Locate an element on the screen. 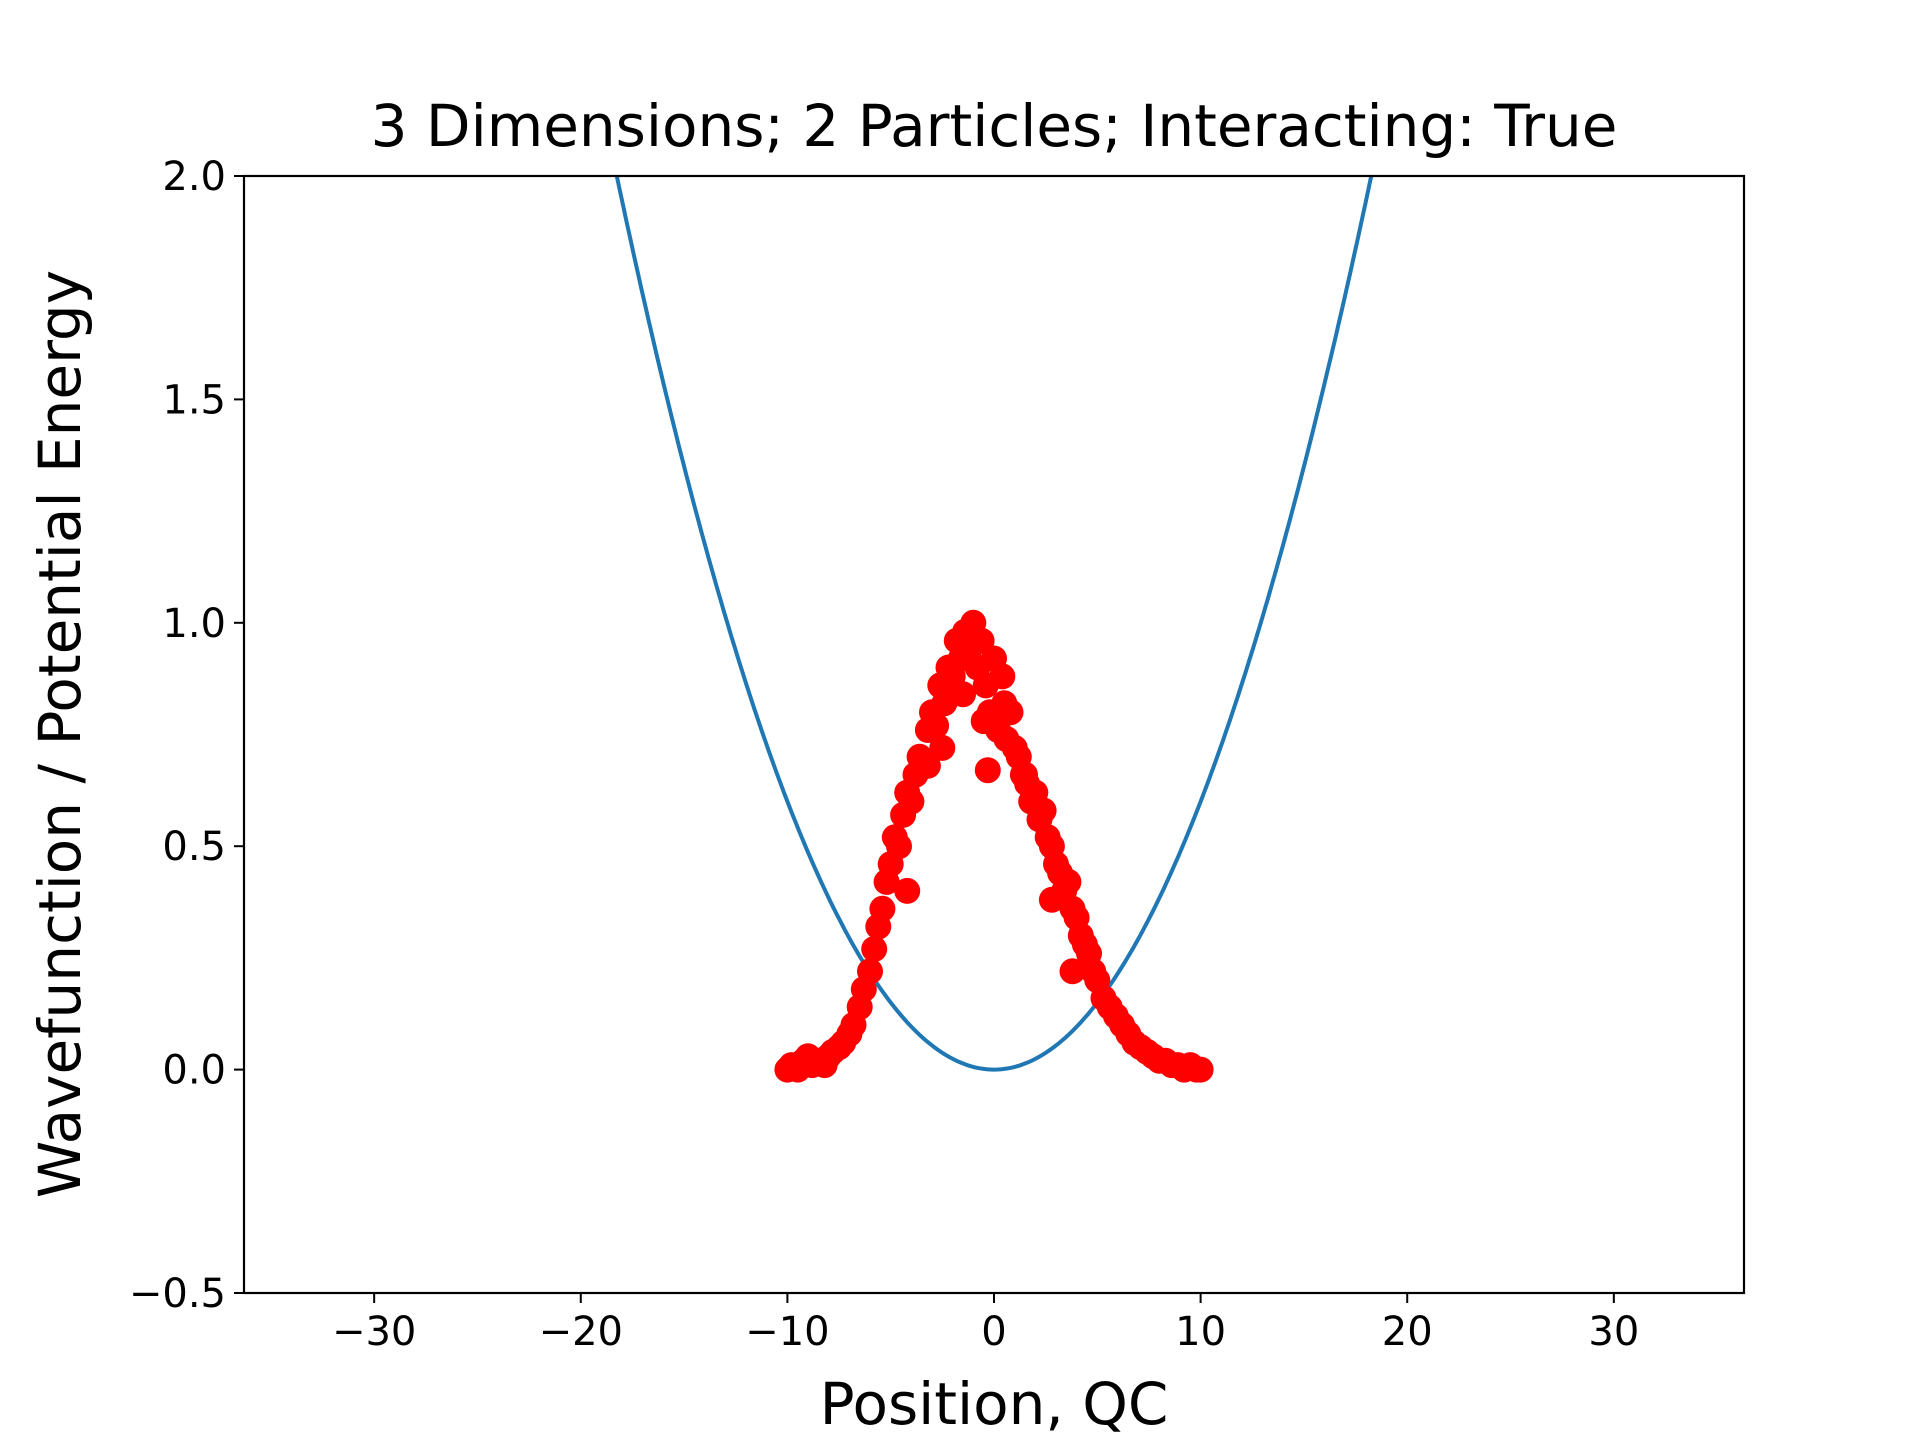 This screenshot has width=1920, height=1440. y-tick-label: −0.5 is located at coordinates (177, 1294).